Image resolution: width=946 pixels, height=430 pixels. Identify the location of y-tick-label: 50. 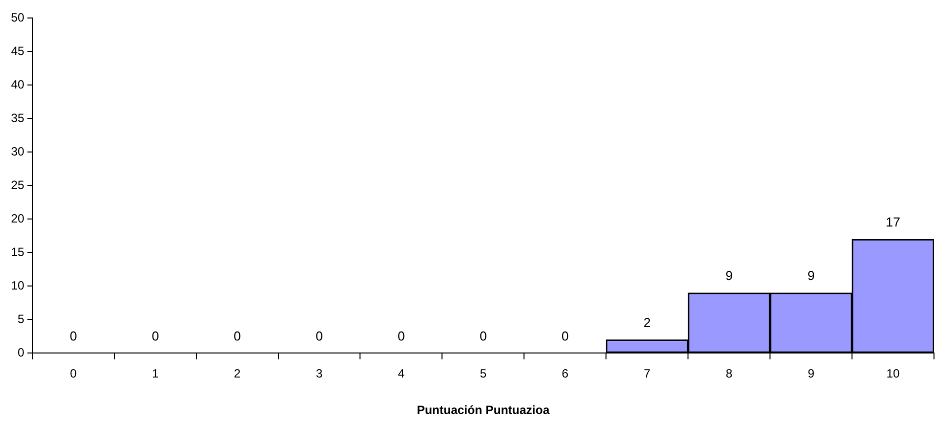
(17, 17).